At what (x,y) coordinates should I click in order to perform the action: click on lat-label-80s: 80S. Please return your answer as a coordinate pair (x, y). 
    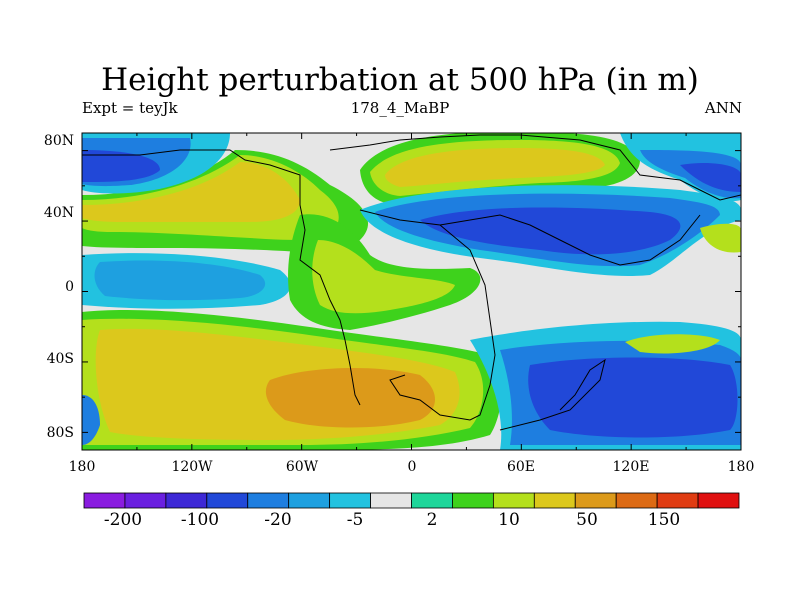
    Looking at the image, I should click on (60, 433).